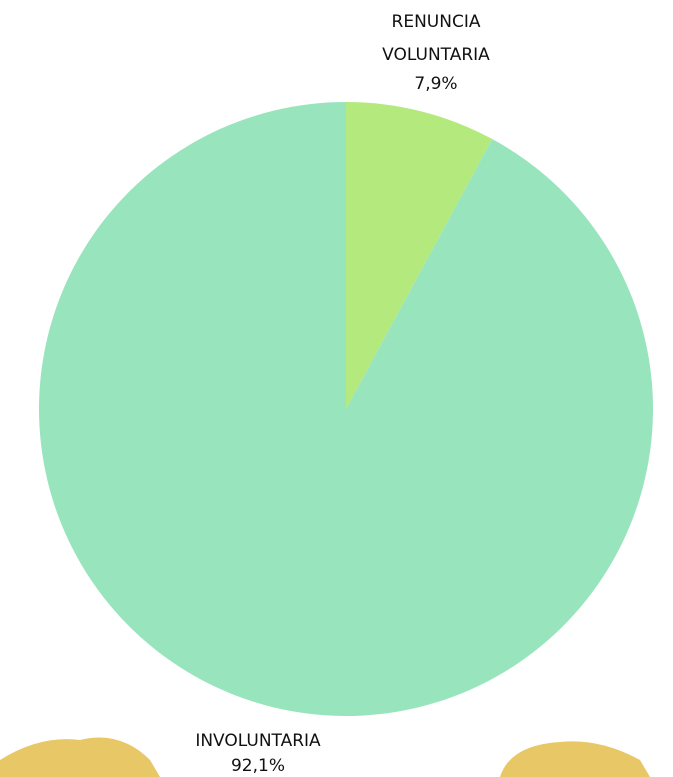 This screenshot has height=777, width=673. What do you see at coordinates (258, 741) in the screenshot?
I see `category-label: INVOLUNTARIA` at bounding box center [258, 741].